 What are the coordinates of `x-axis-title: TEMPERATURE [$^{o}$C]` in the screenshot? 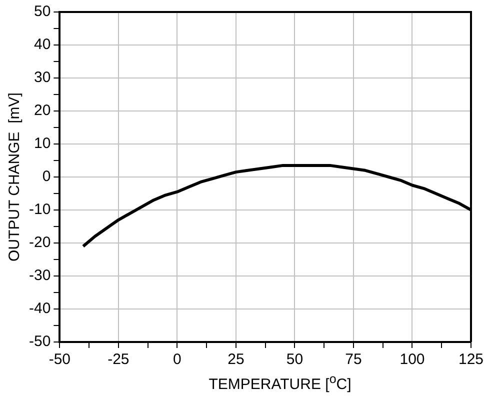 It's located at (280, 382).